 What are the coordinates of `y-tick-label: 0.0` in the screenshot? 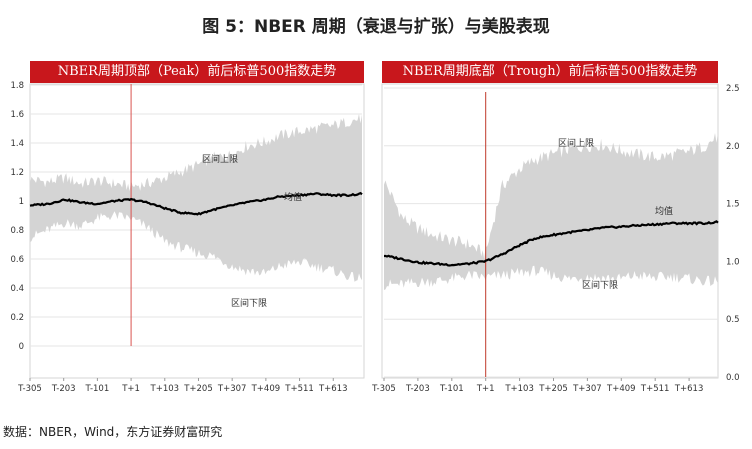 It's located at (733, 378).